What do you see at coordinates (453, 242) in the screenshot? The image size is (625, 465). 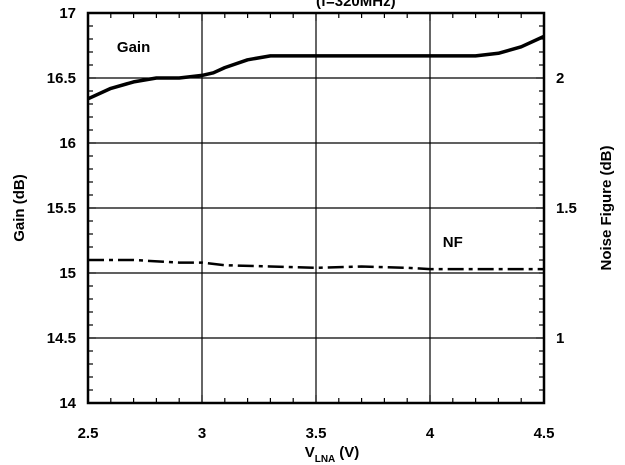 I see `series-label-nf: NF` at bounding box center [453, 242].